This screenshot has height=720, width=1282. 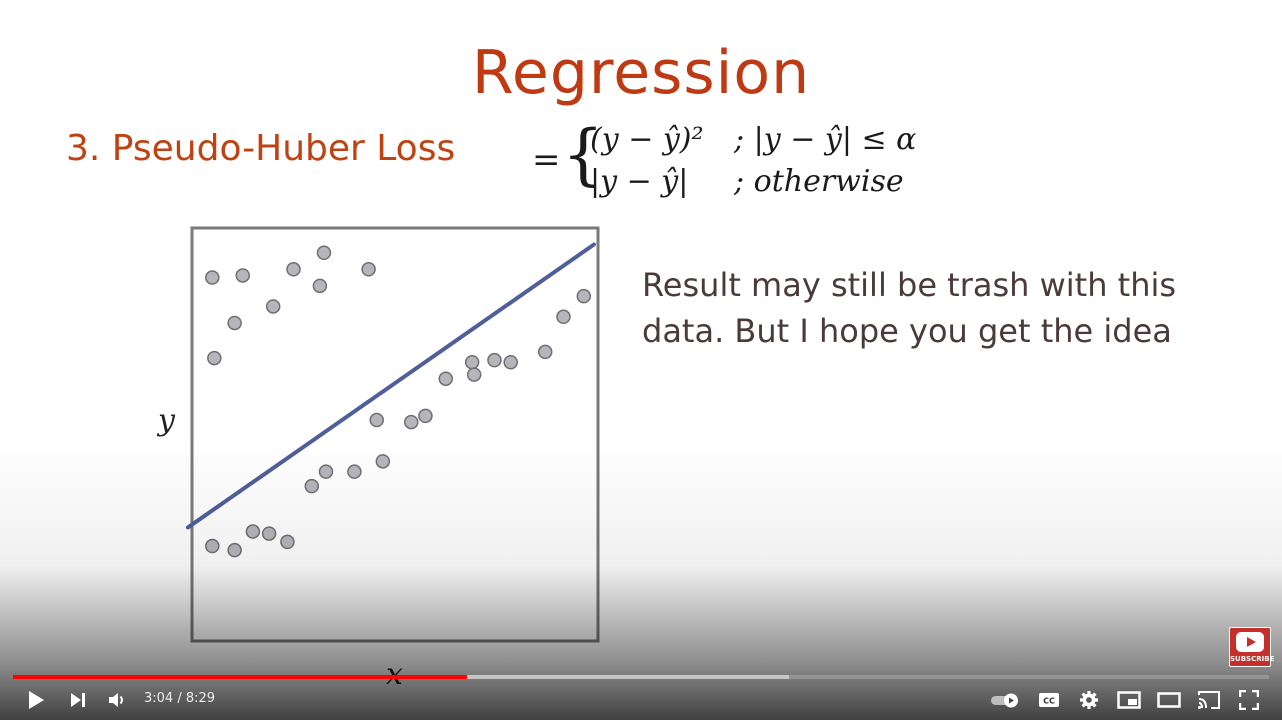 I want to click on autoplay-toggle, so click(x=1006, y=700).